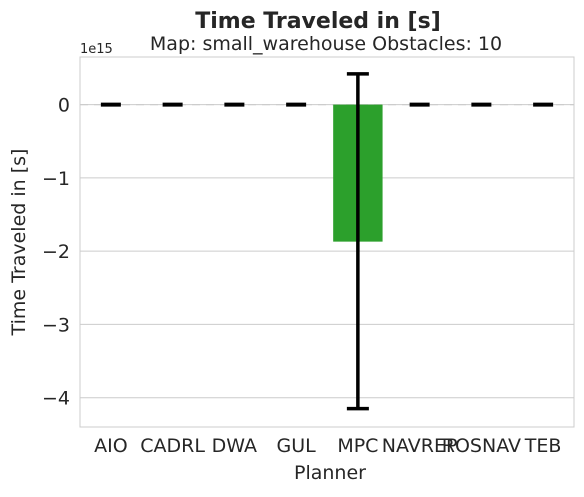 This screenshot has width=584, height=497. What do you see at coordinates (56, 252) in the screenshot?
I see `y-tick-label: −2` at bounding box center [56, 252].